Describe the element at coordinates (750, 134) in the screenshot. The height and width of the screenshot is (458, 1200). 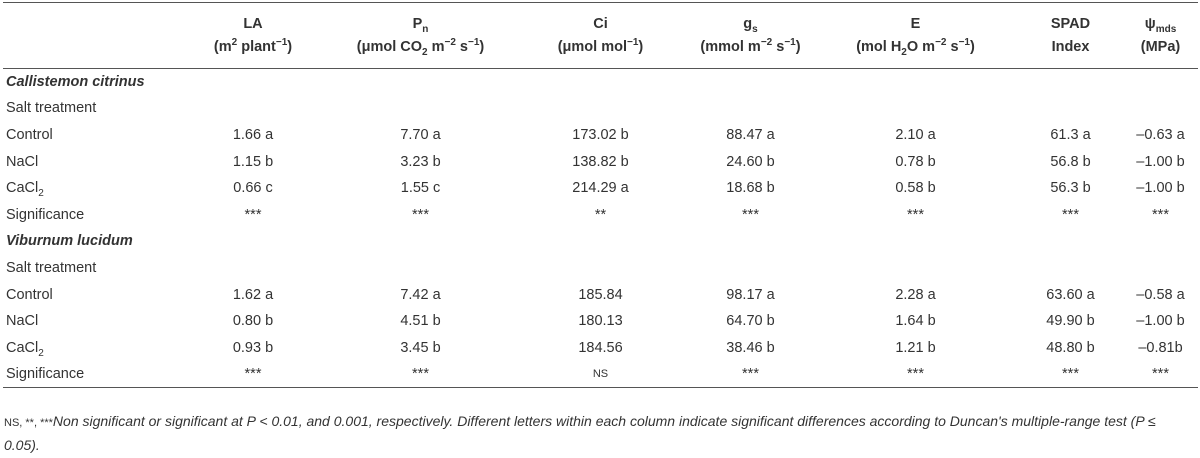
I see `cell: 88.47 a` at that location.